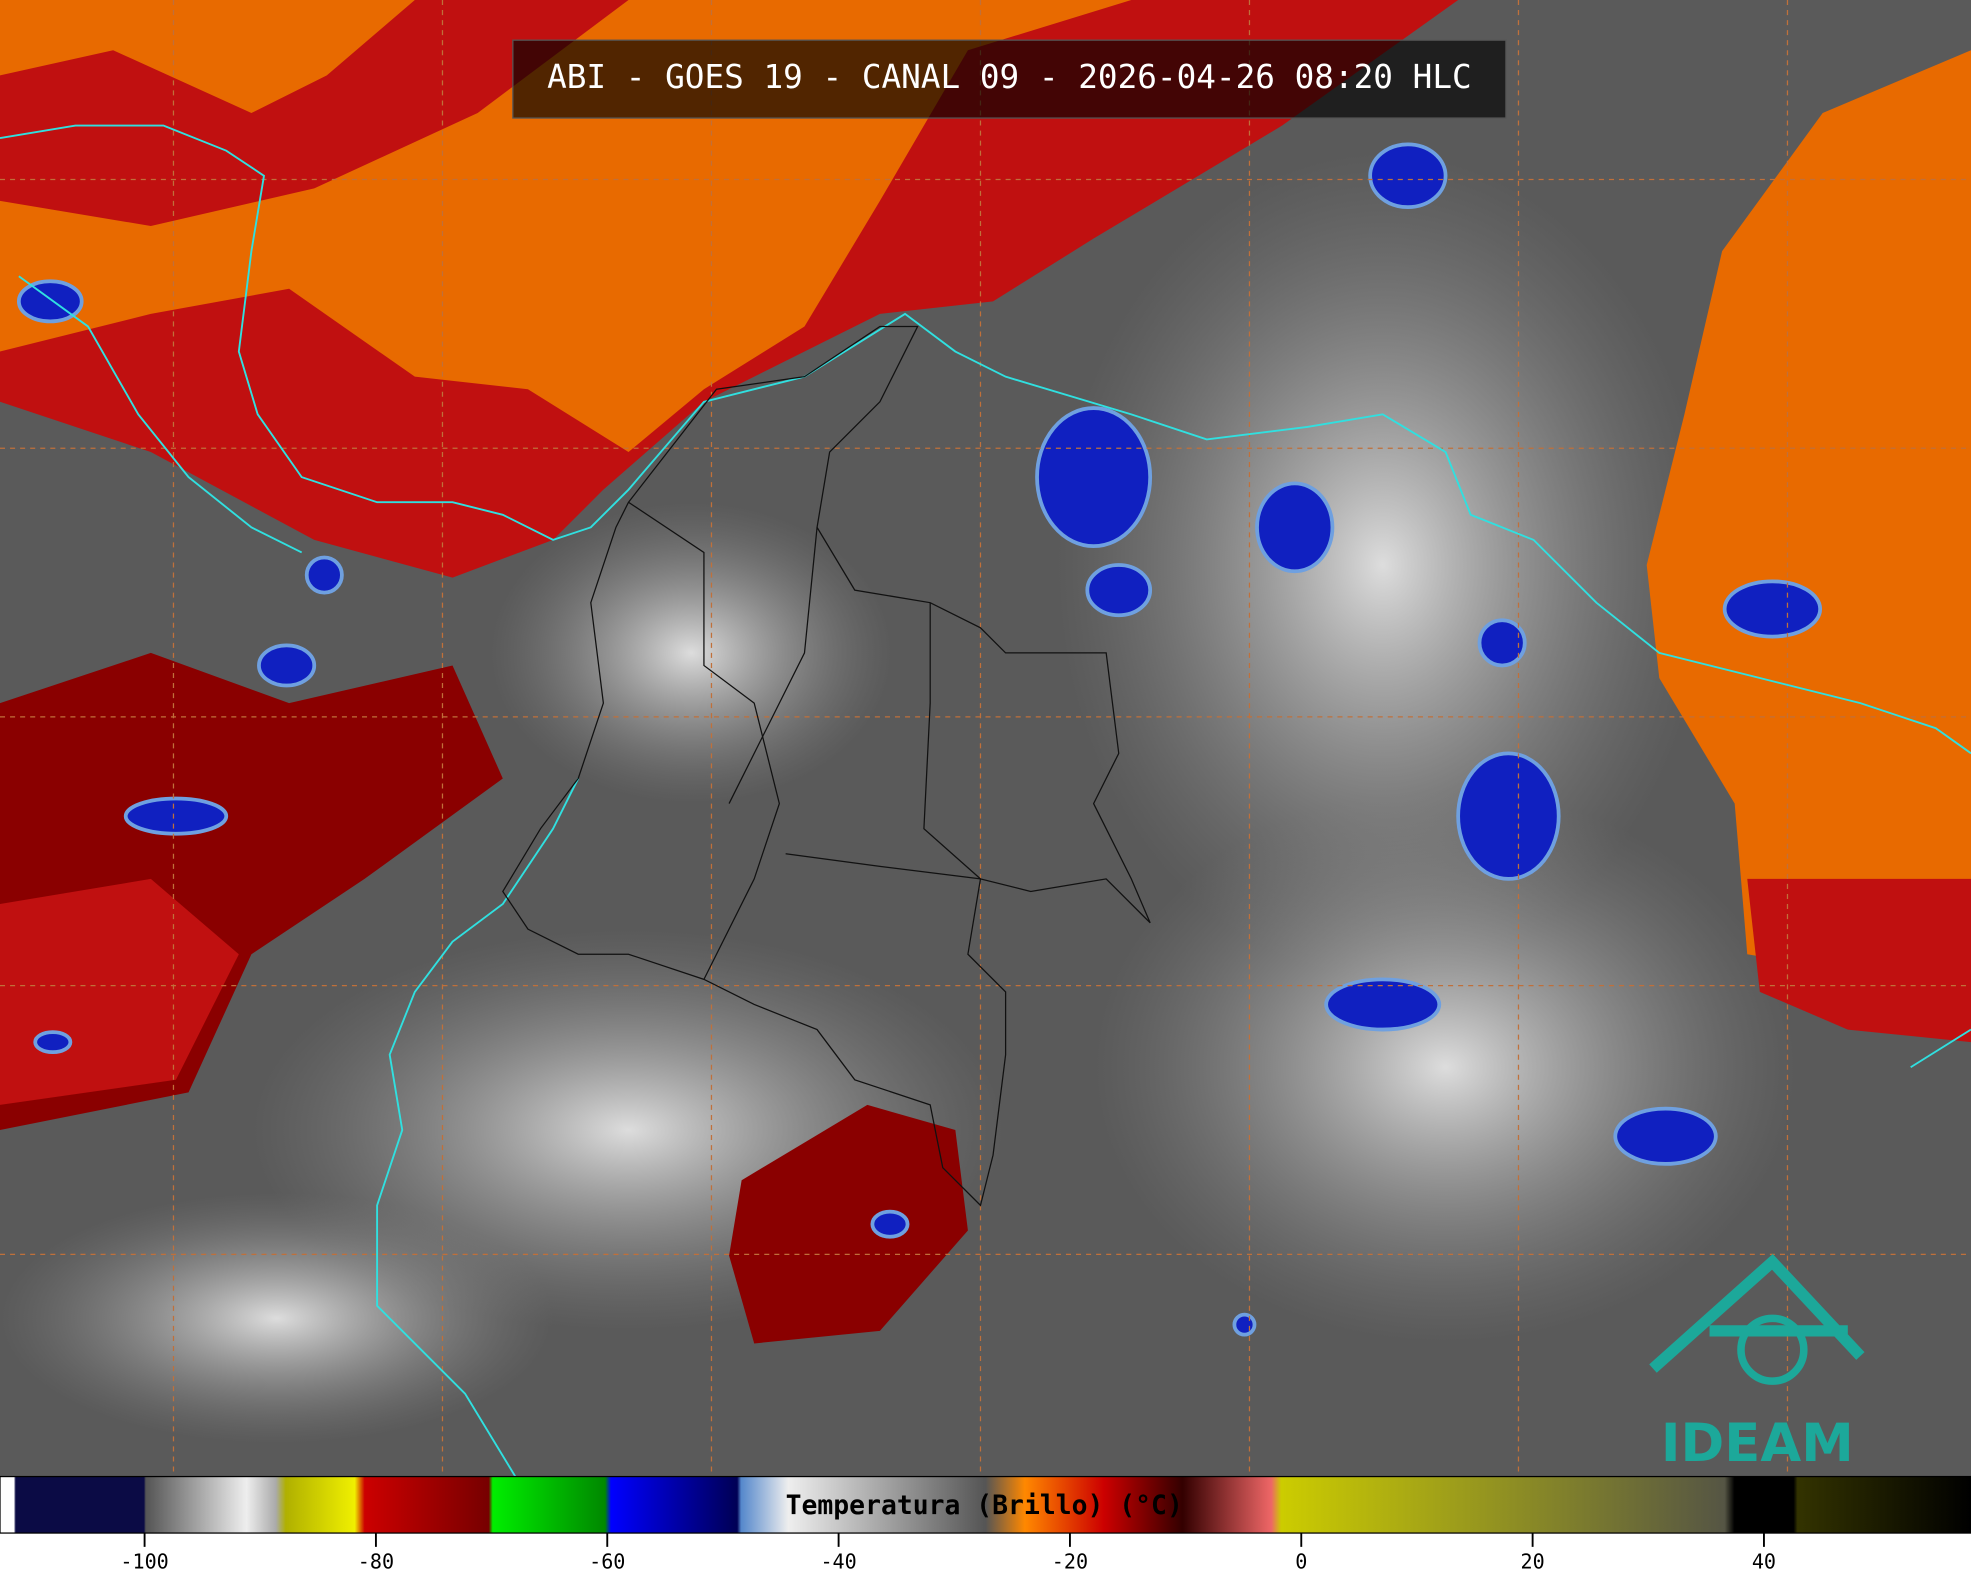  Describe the element at coordinates (838, 1562) in the screenshot. I see `tick-label: -40` at that location.